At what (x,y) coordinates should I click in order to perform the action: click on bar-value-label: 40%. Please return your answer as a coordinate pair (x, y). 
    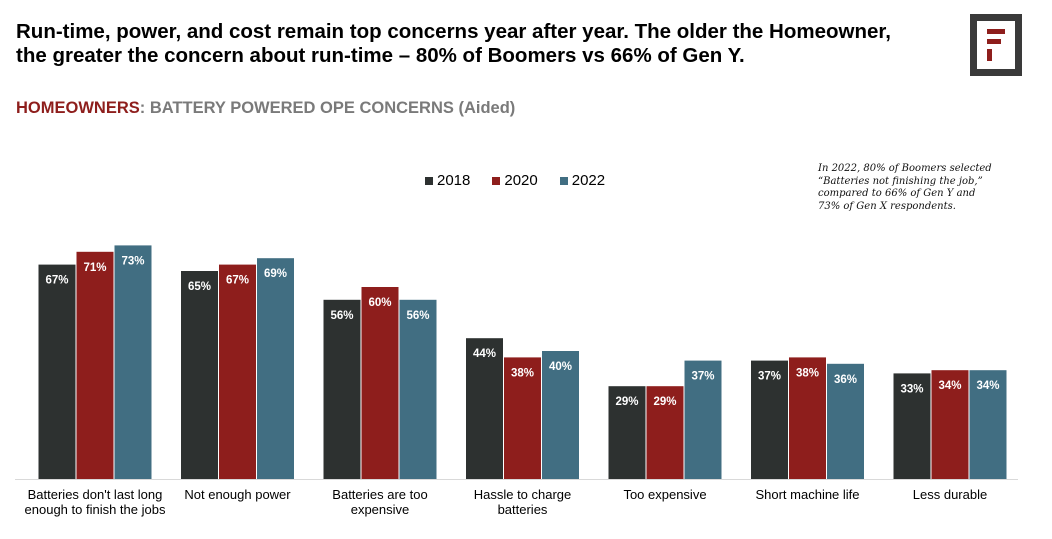
    Looking at the image, I should click on (560, 367).